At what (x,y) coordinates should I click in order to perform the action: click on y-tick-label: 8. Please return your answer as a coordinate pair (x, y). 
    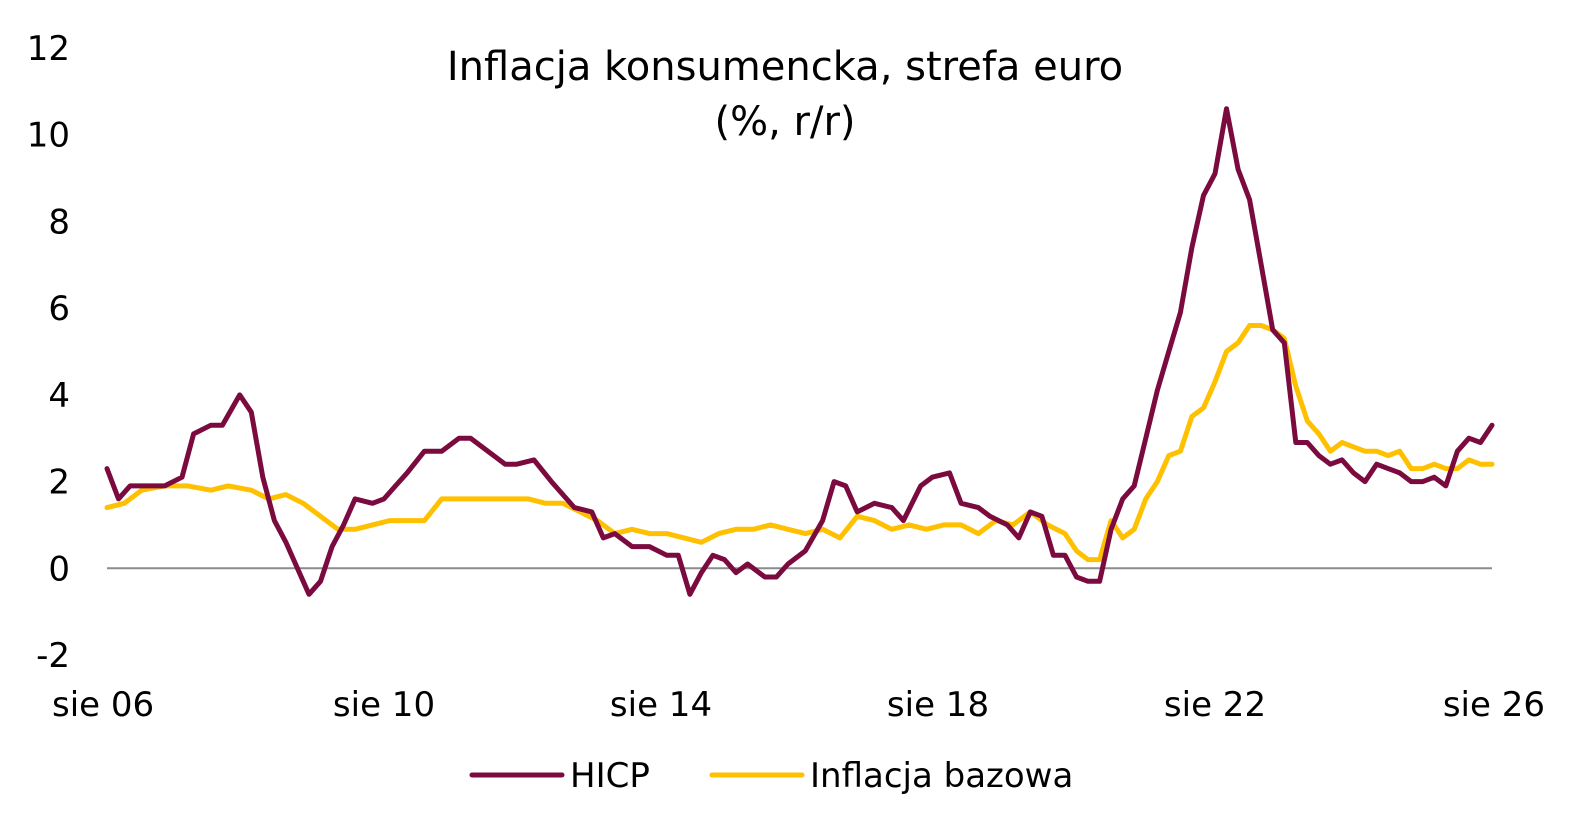
    Looking at the image, I should click on (59, 222).